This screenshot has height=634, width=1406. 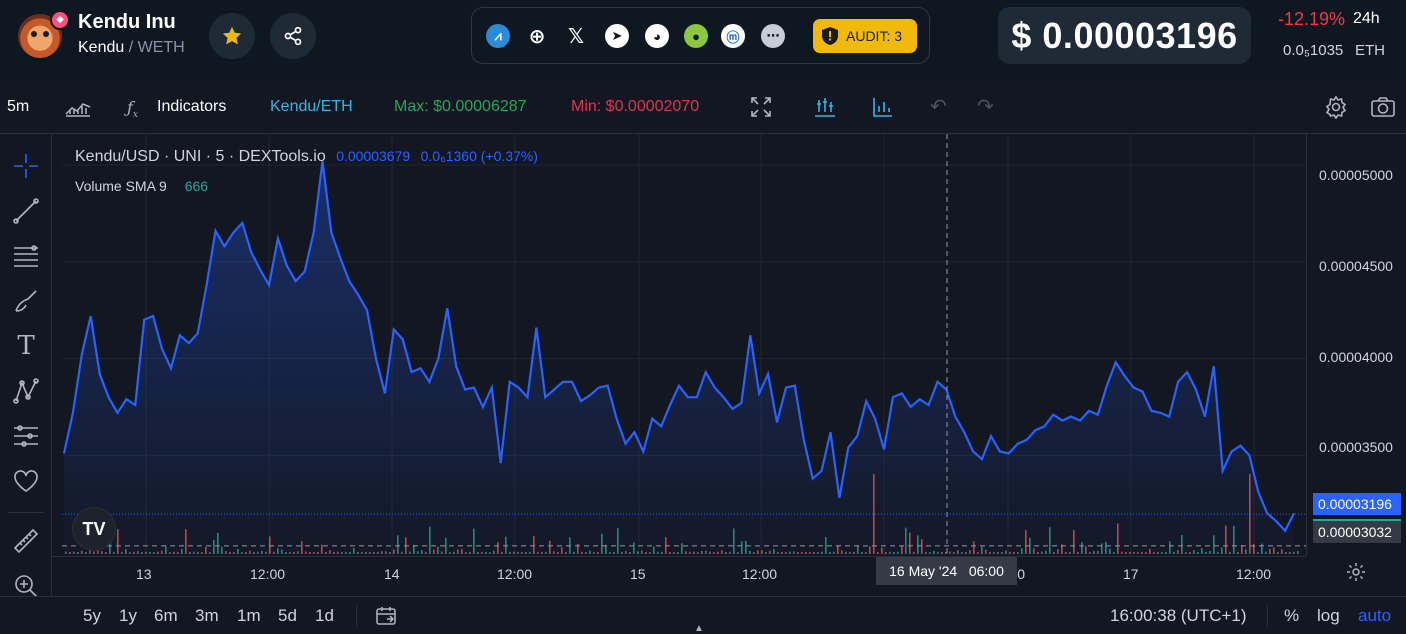 What do you see at coordinates (1356, 175) in the screenshot?
I see `y-tick: 0.00005000` at bounding box center [1356, 175].